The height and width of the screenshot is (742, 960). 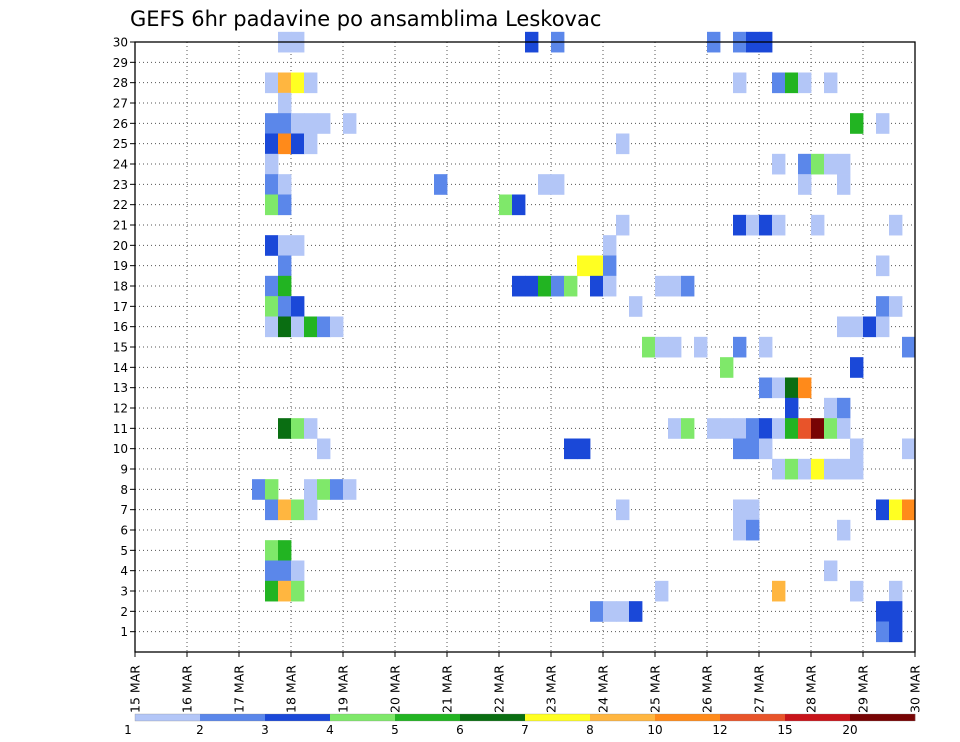 I want to click on x-tick-label: 26 MAR, so click(x=707, y=689).